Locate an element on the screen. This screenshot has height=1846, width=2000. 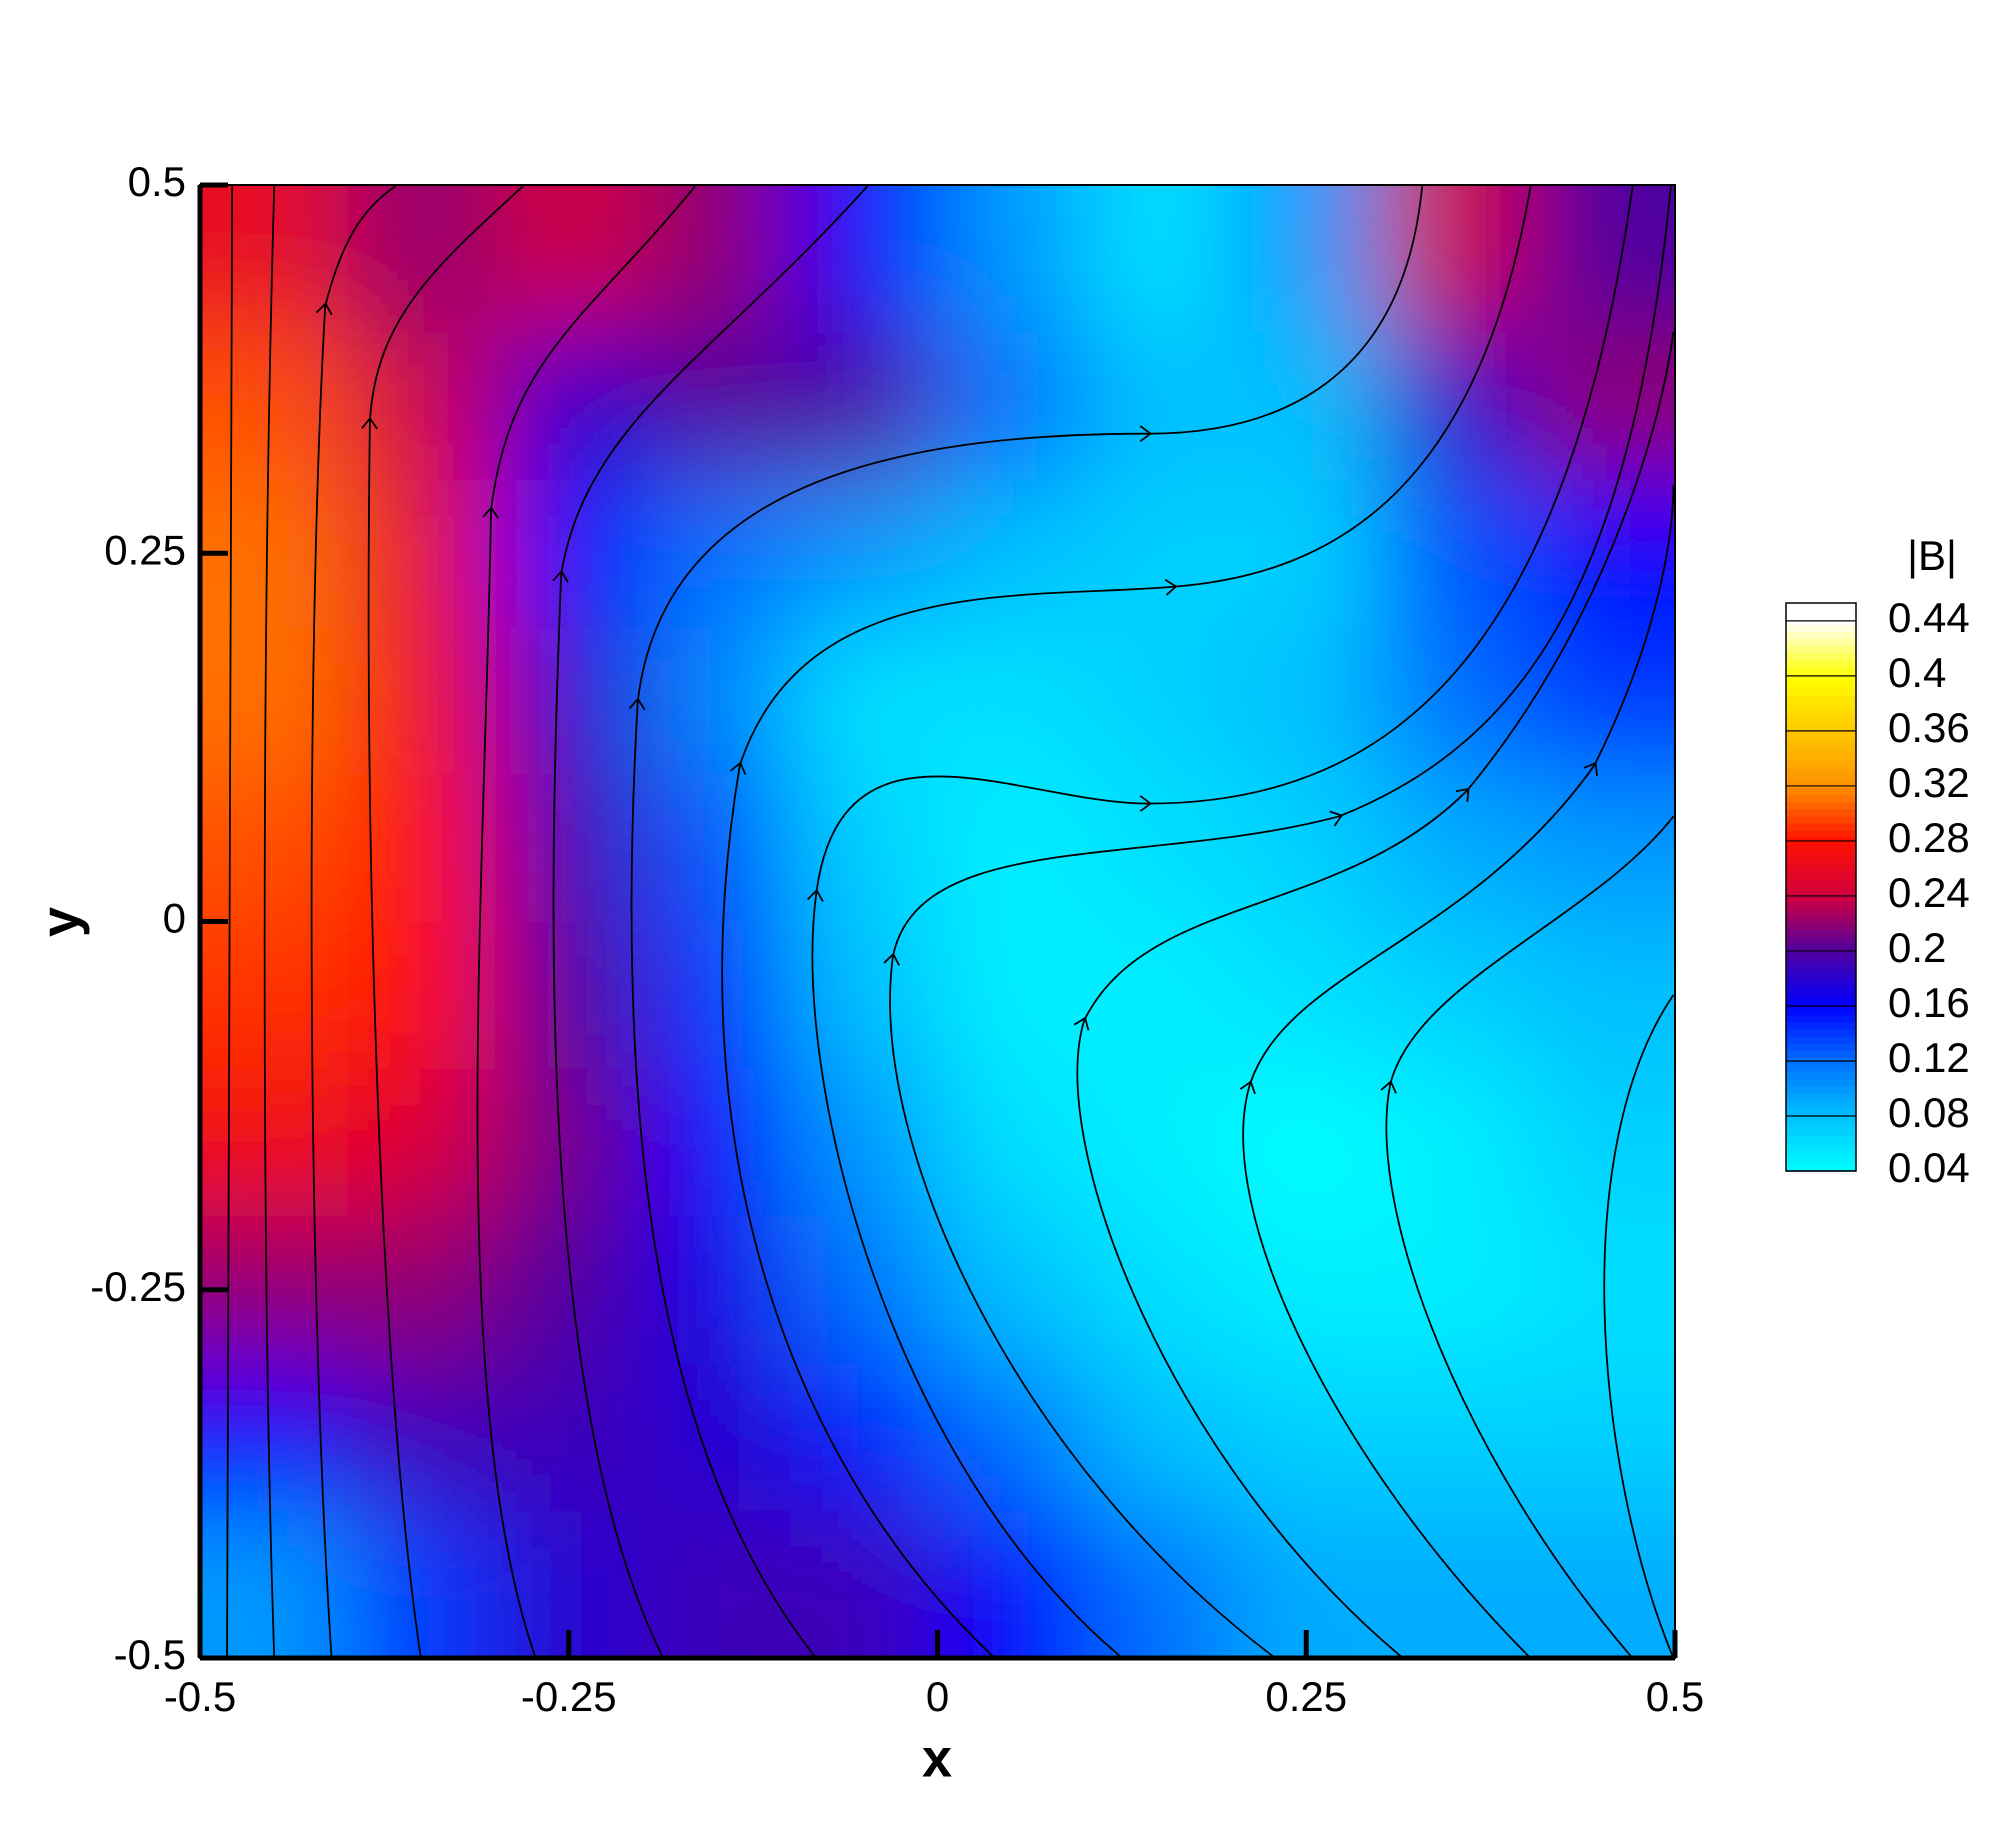
x-tick-label: 0.25 is located at coordinates (1306, 1696).